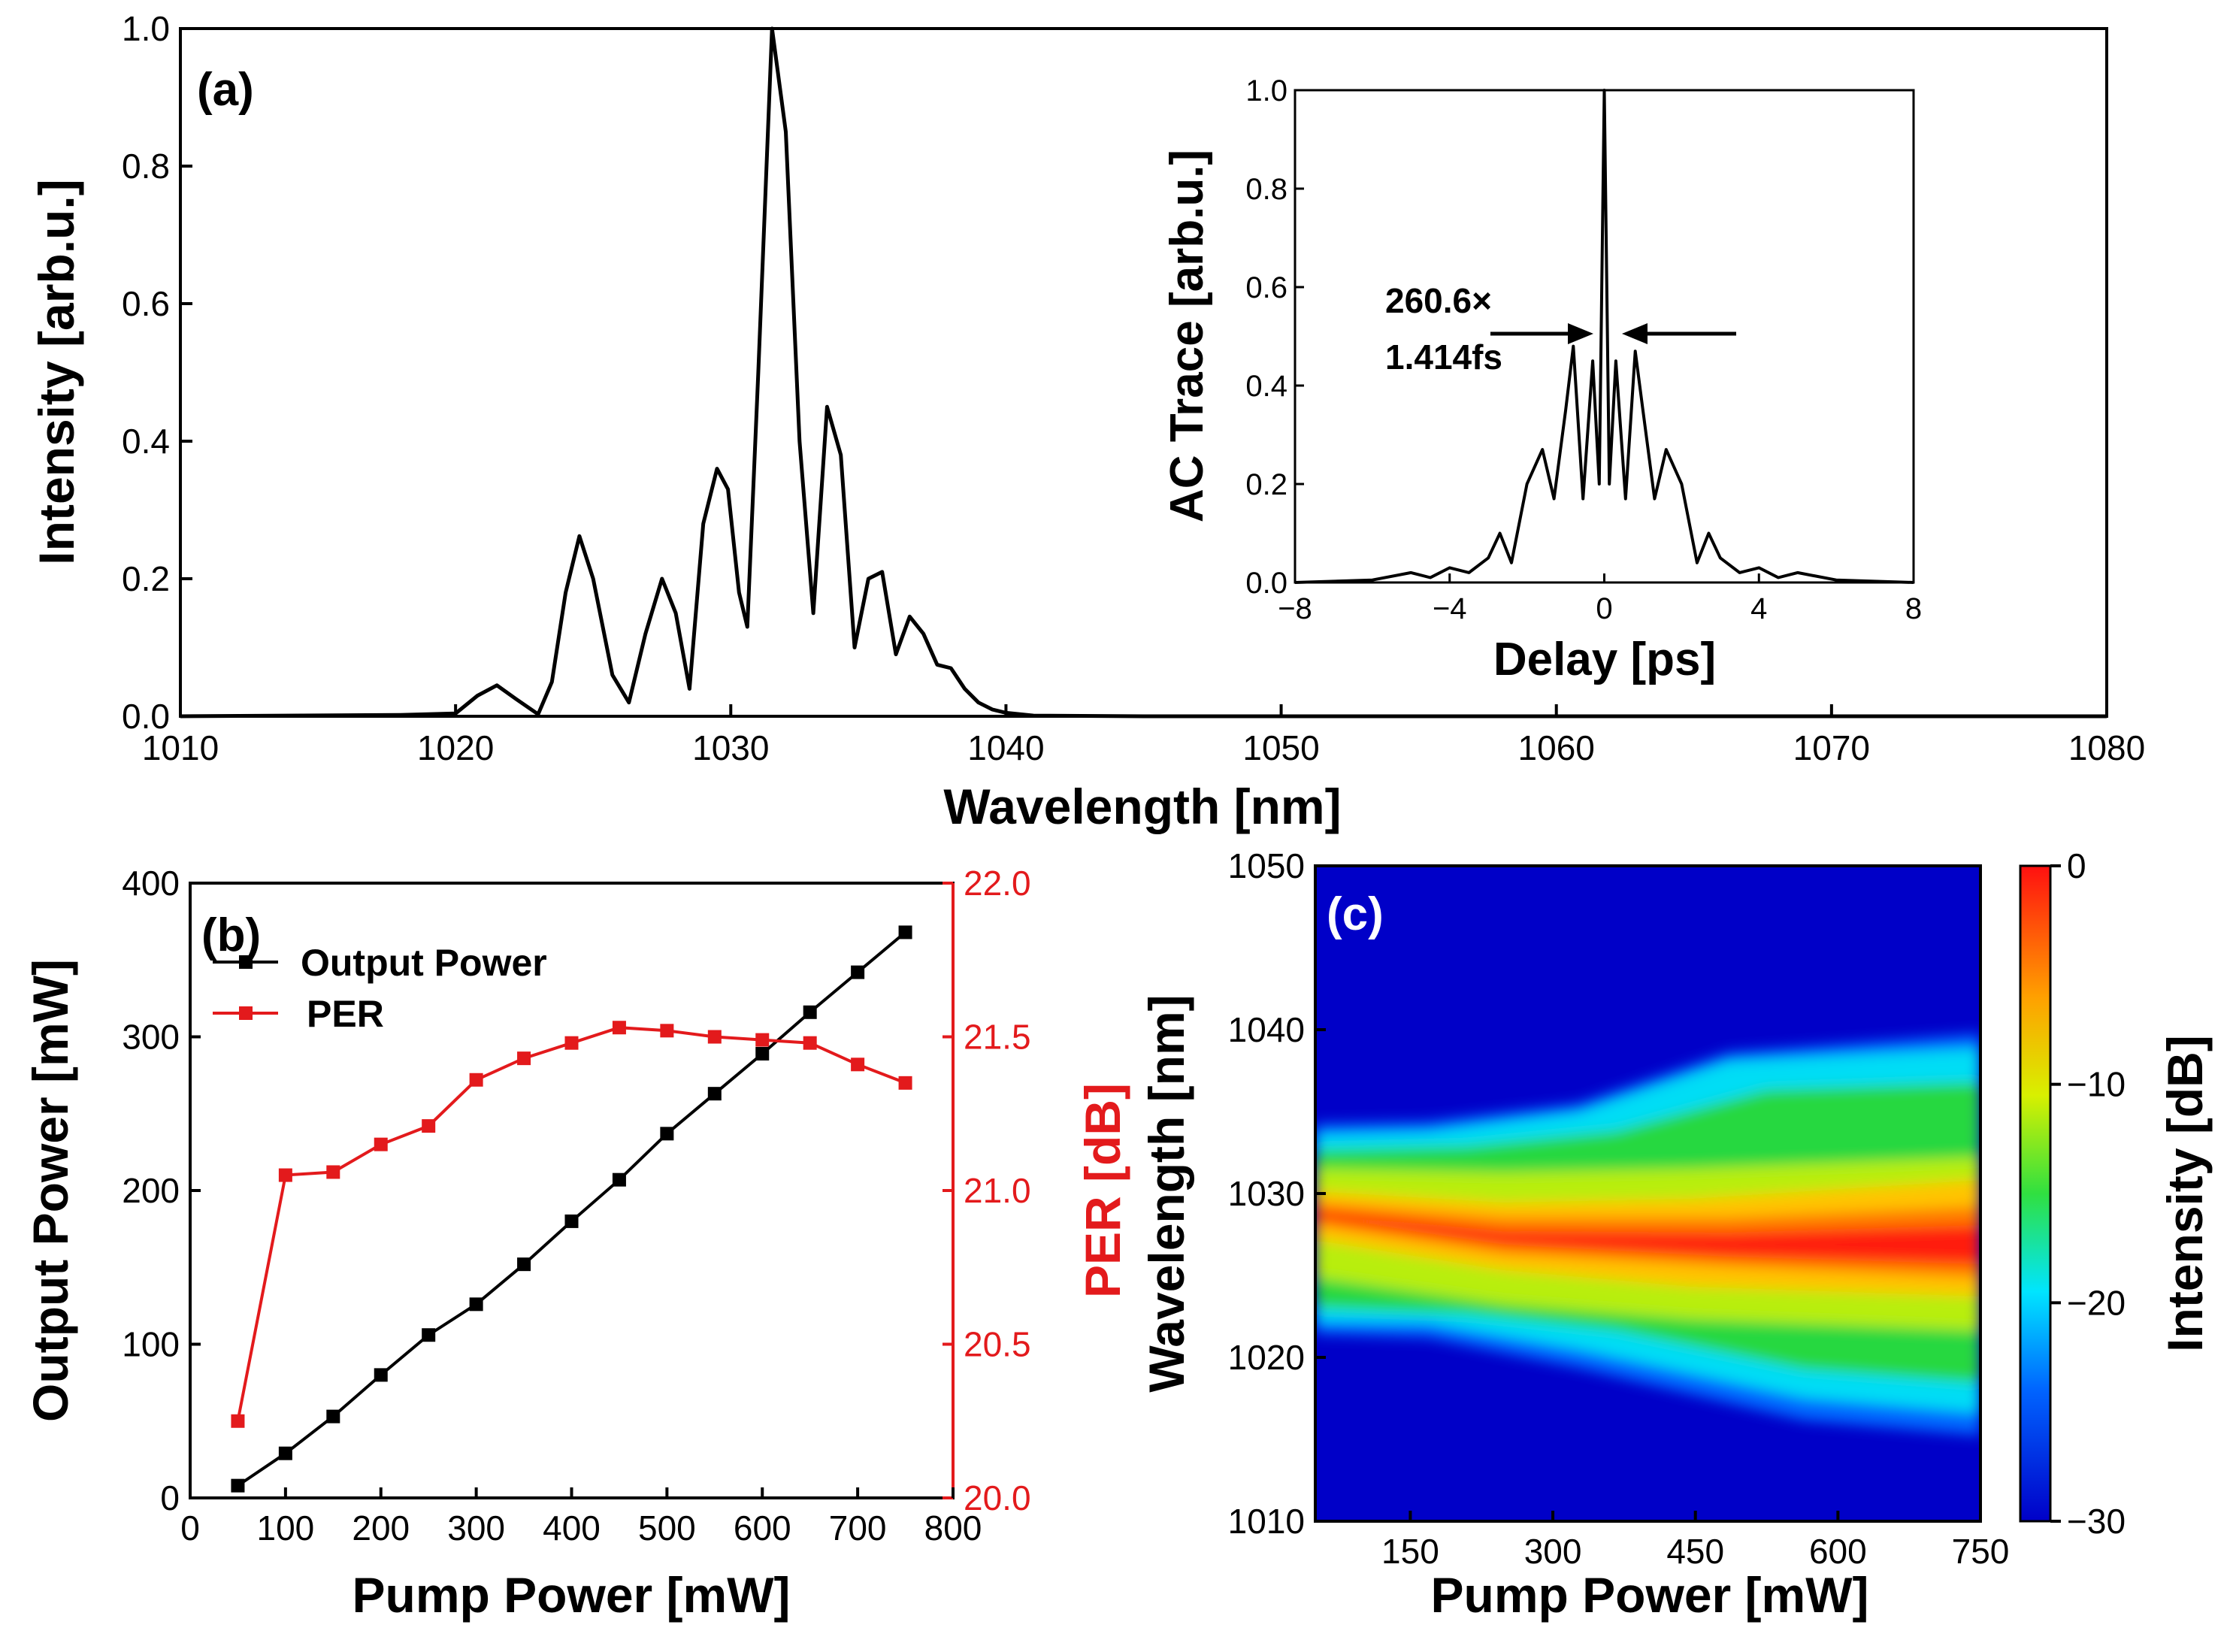  What do you see at coordinates (146, 716) in the screenshot?
I see `panel-a-y-tick-label: 0.0` at bounding box center [146, 716].